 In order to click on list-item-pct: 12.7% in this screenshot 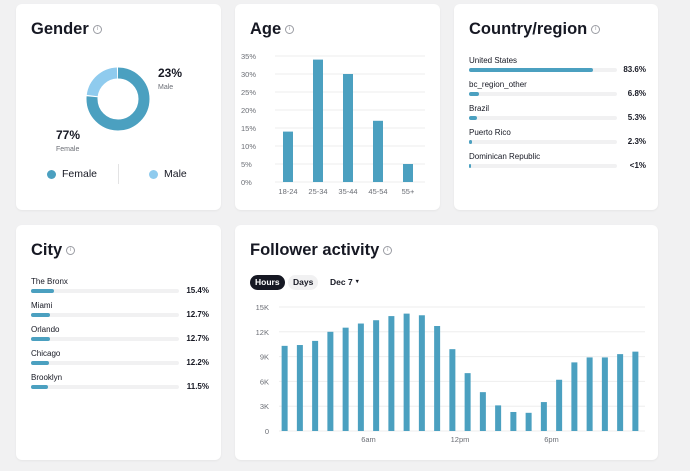, I will do `click(197, 338)`.